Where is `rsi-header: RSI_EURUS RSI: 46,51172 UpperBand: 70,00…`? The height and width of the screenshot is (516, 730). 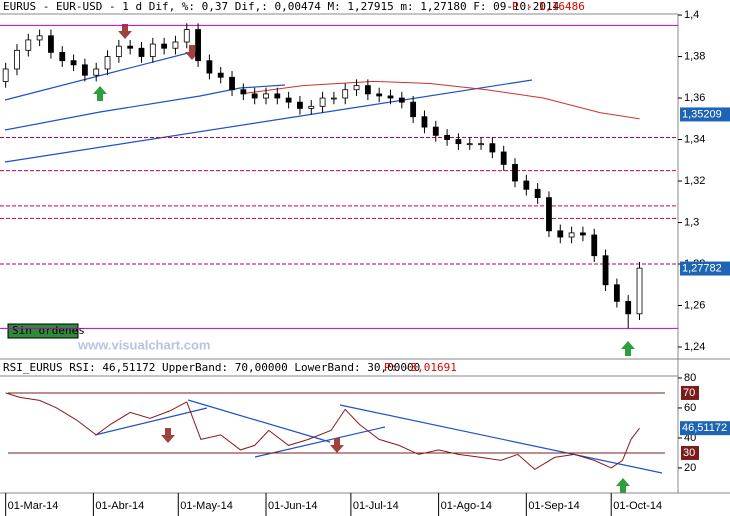 rsi-header: RSI_EURUS RSI: 46,51172 UpperBand: 70,00… is located at coordinates (211, 367).